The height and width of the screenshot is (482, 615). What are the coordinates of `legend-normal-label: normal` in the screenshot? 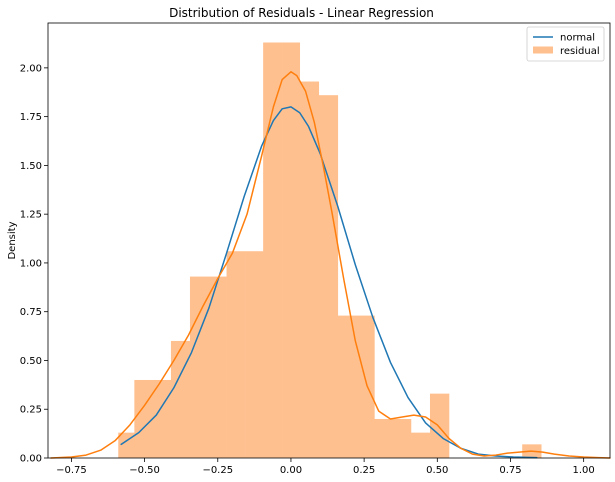 It's located at (577, 38).